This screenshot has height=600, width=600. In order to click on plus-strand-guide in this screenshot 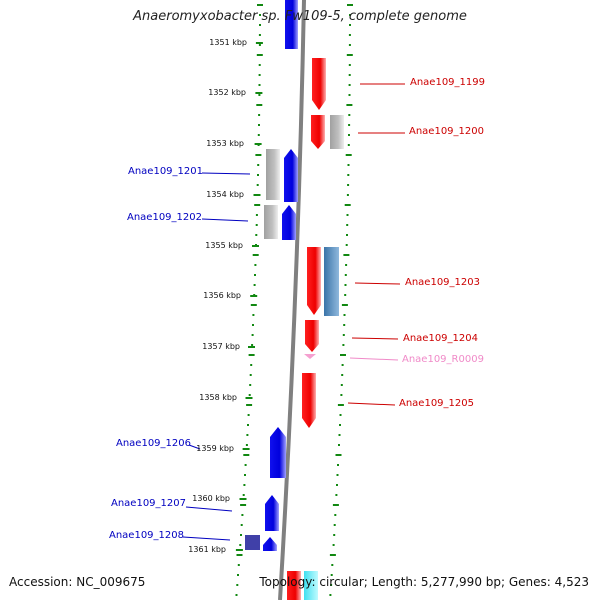, I will do `click(341, 300)`.